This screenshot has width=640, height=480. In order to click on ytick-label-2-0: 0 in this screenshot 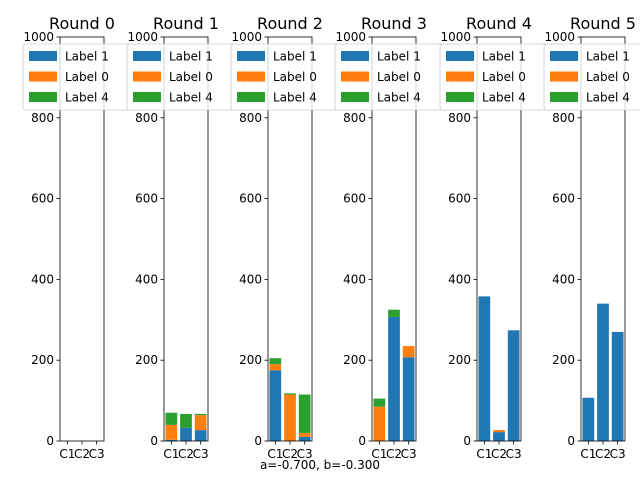, I will do `click(258, 441)`.